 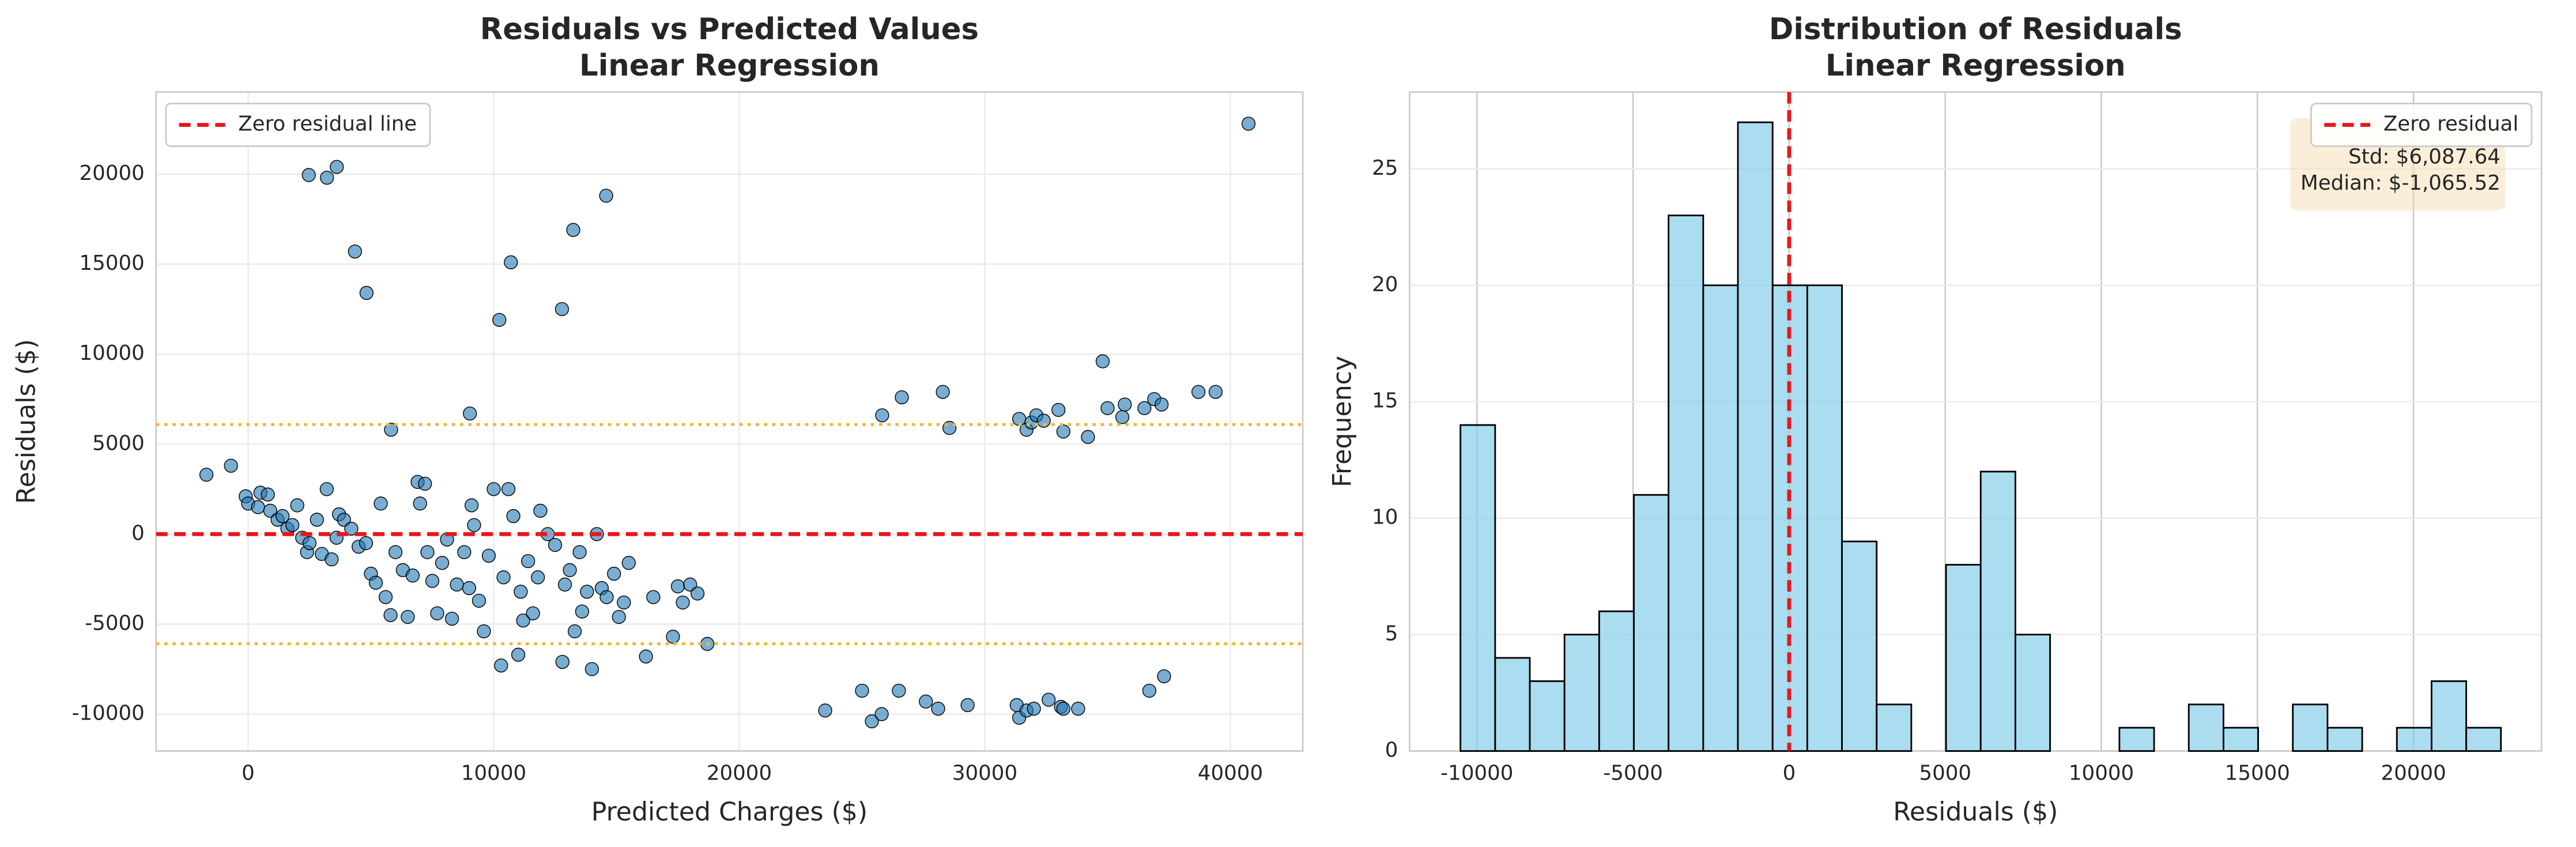 I want to click on y-tick-label: 15, so click(x=1385, y=401).